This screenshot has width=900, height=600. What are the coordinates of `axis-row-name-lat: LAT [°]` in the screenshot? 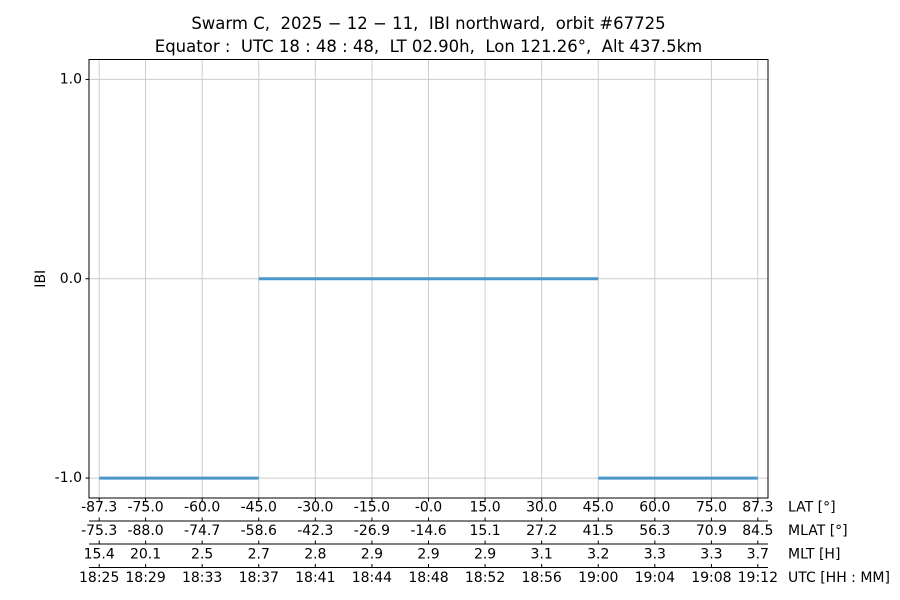 It's located at (812, 508).